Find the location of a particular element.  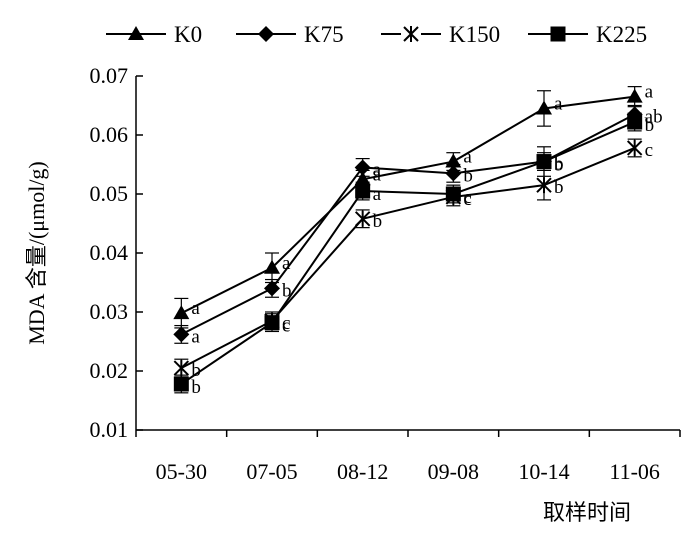

legend-item-k75: K75 is located at coordinates (290, 34).